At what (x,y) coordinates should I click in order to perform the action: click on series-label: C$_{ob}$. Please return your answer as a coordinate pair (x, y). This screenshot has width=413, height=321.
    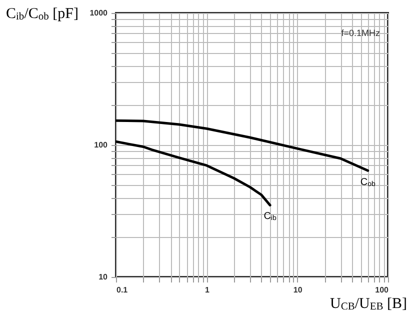
    Looking at the image, I should click on (368, 182).